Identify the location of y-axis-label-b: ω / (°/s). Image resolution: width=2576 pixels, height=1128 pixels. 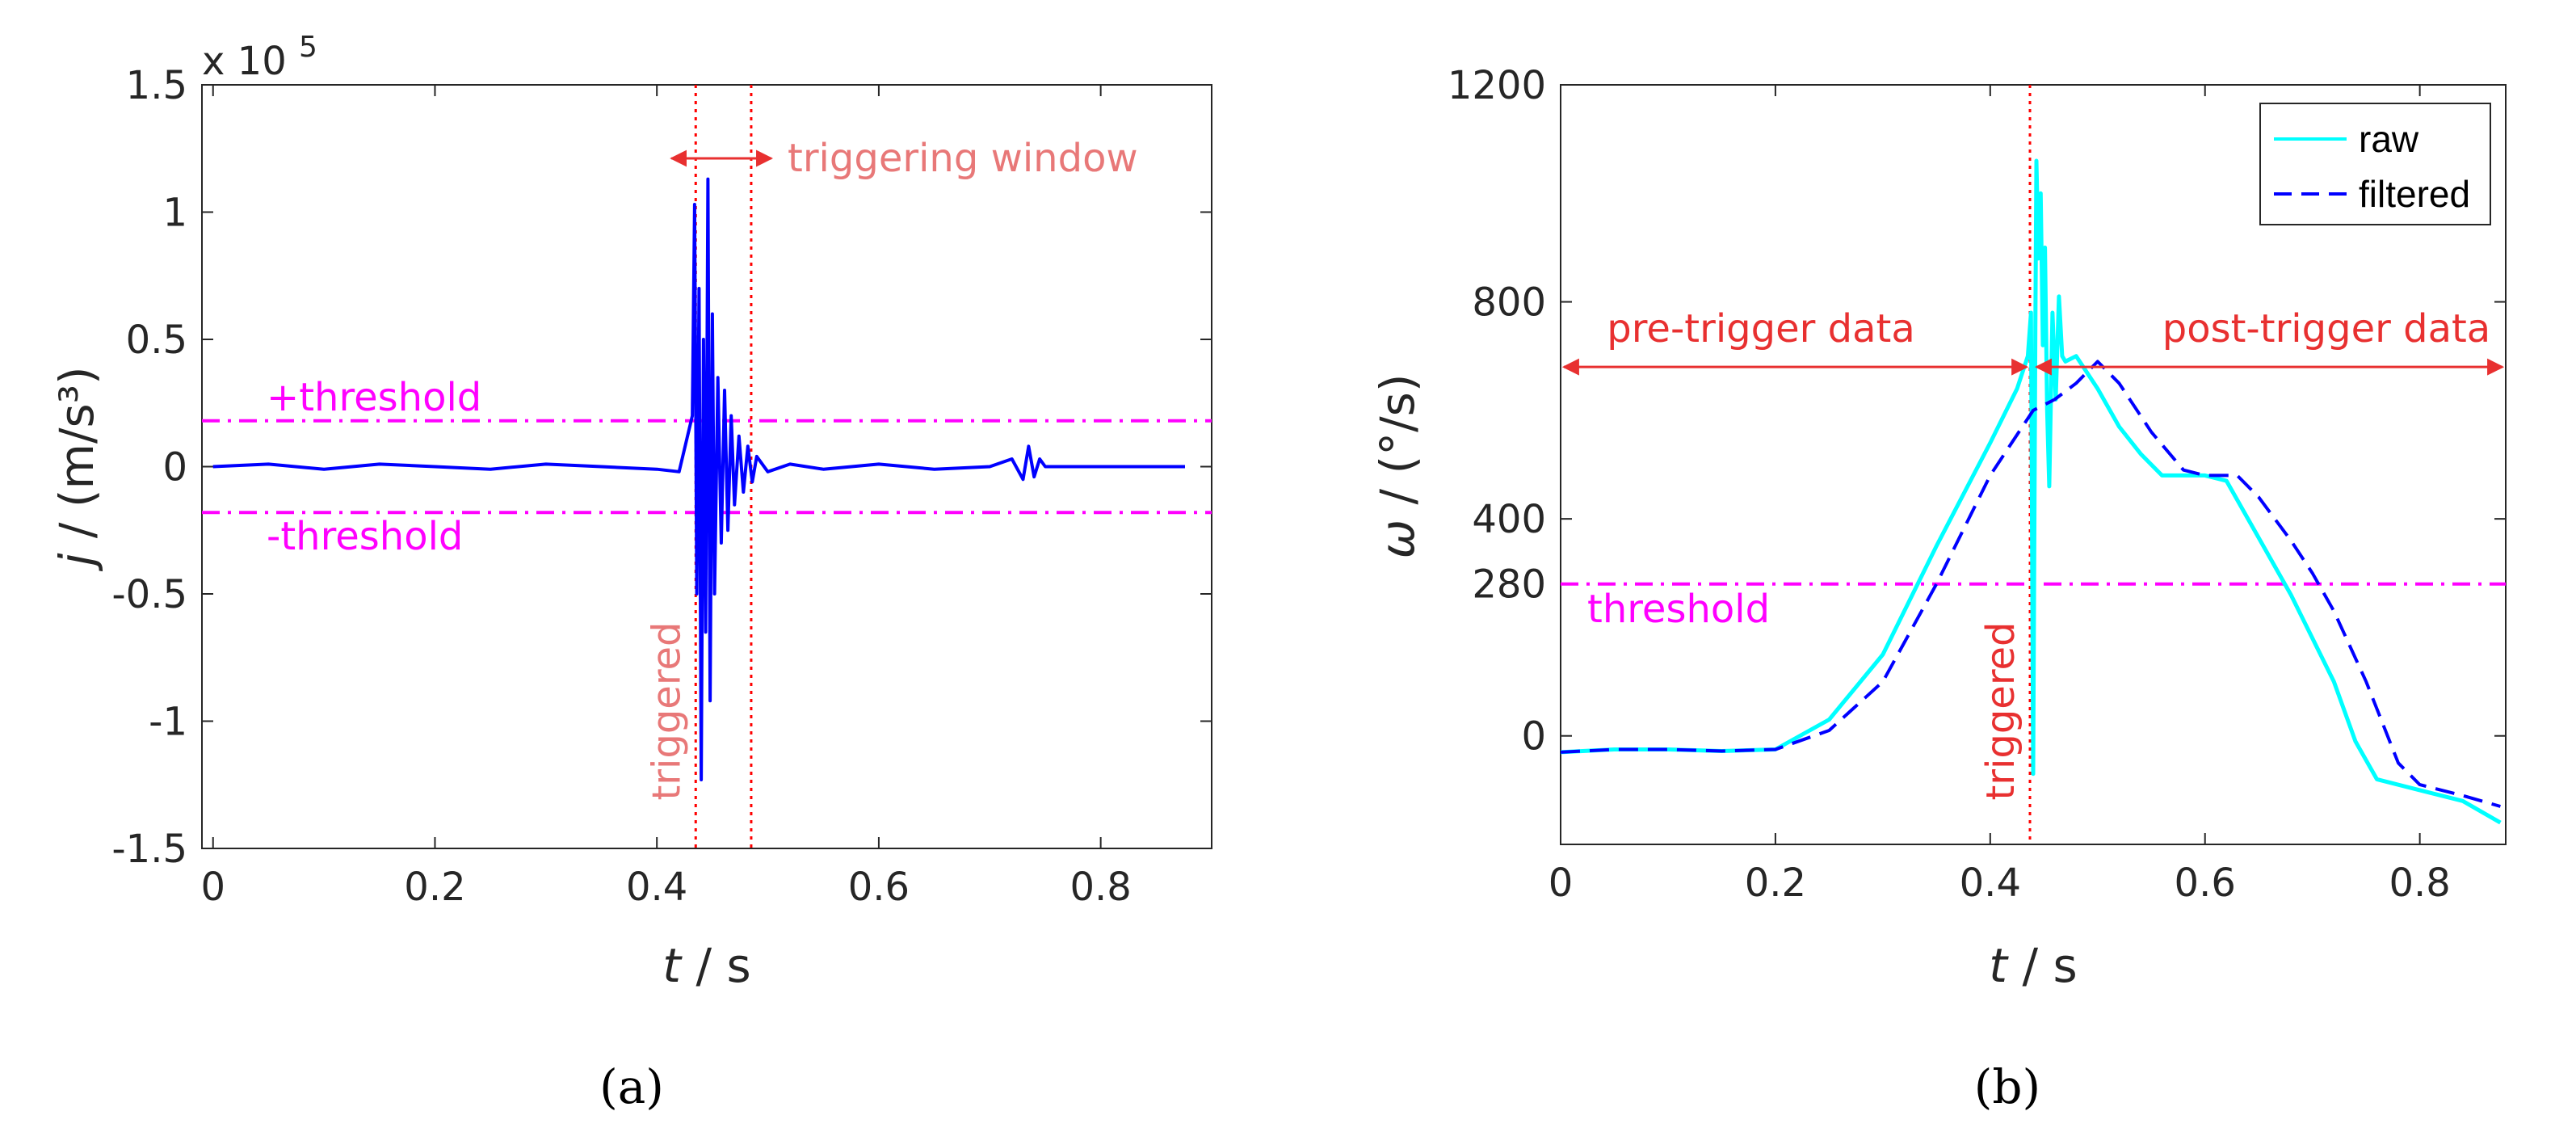
(1398, 465).